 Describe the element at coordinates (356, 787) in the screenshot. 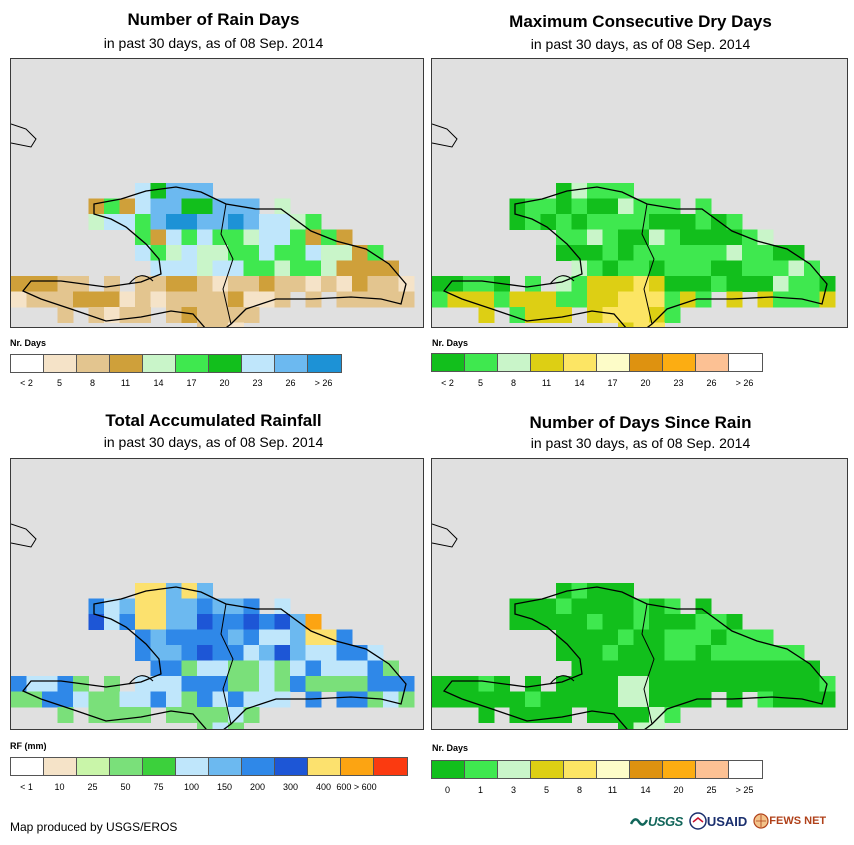

I see `legend-label: 600 > 600` at that location.